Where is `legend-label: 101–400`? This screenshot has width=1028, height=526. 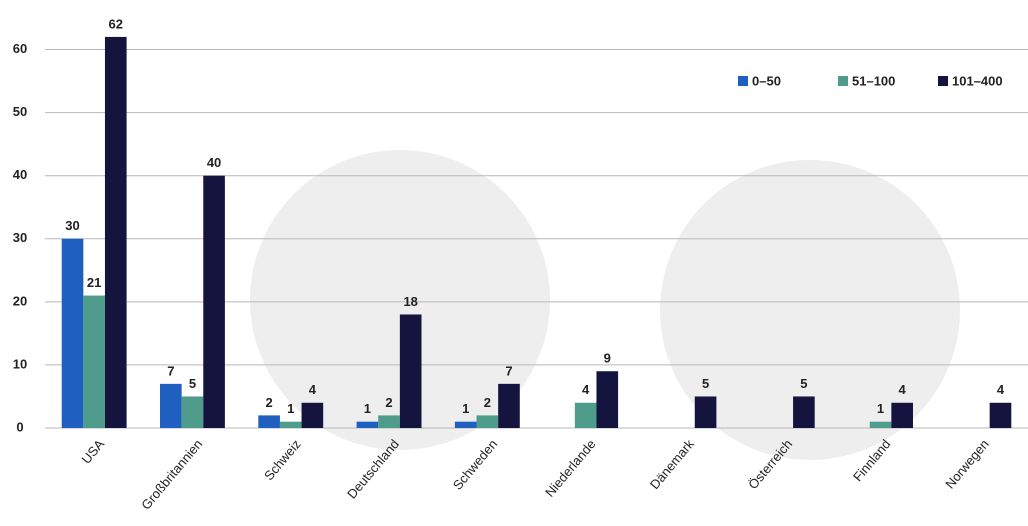 legend-label: 101–400 is located at coordinates (977, 80).